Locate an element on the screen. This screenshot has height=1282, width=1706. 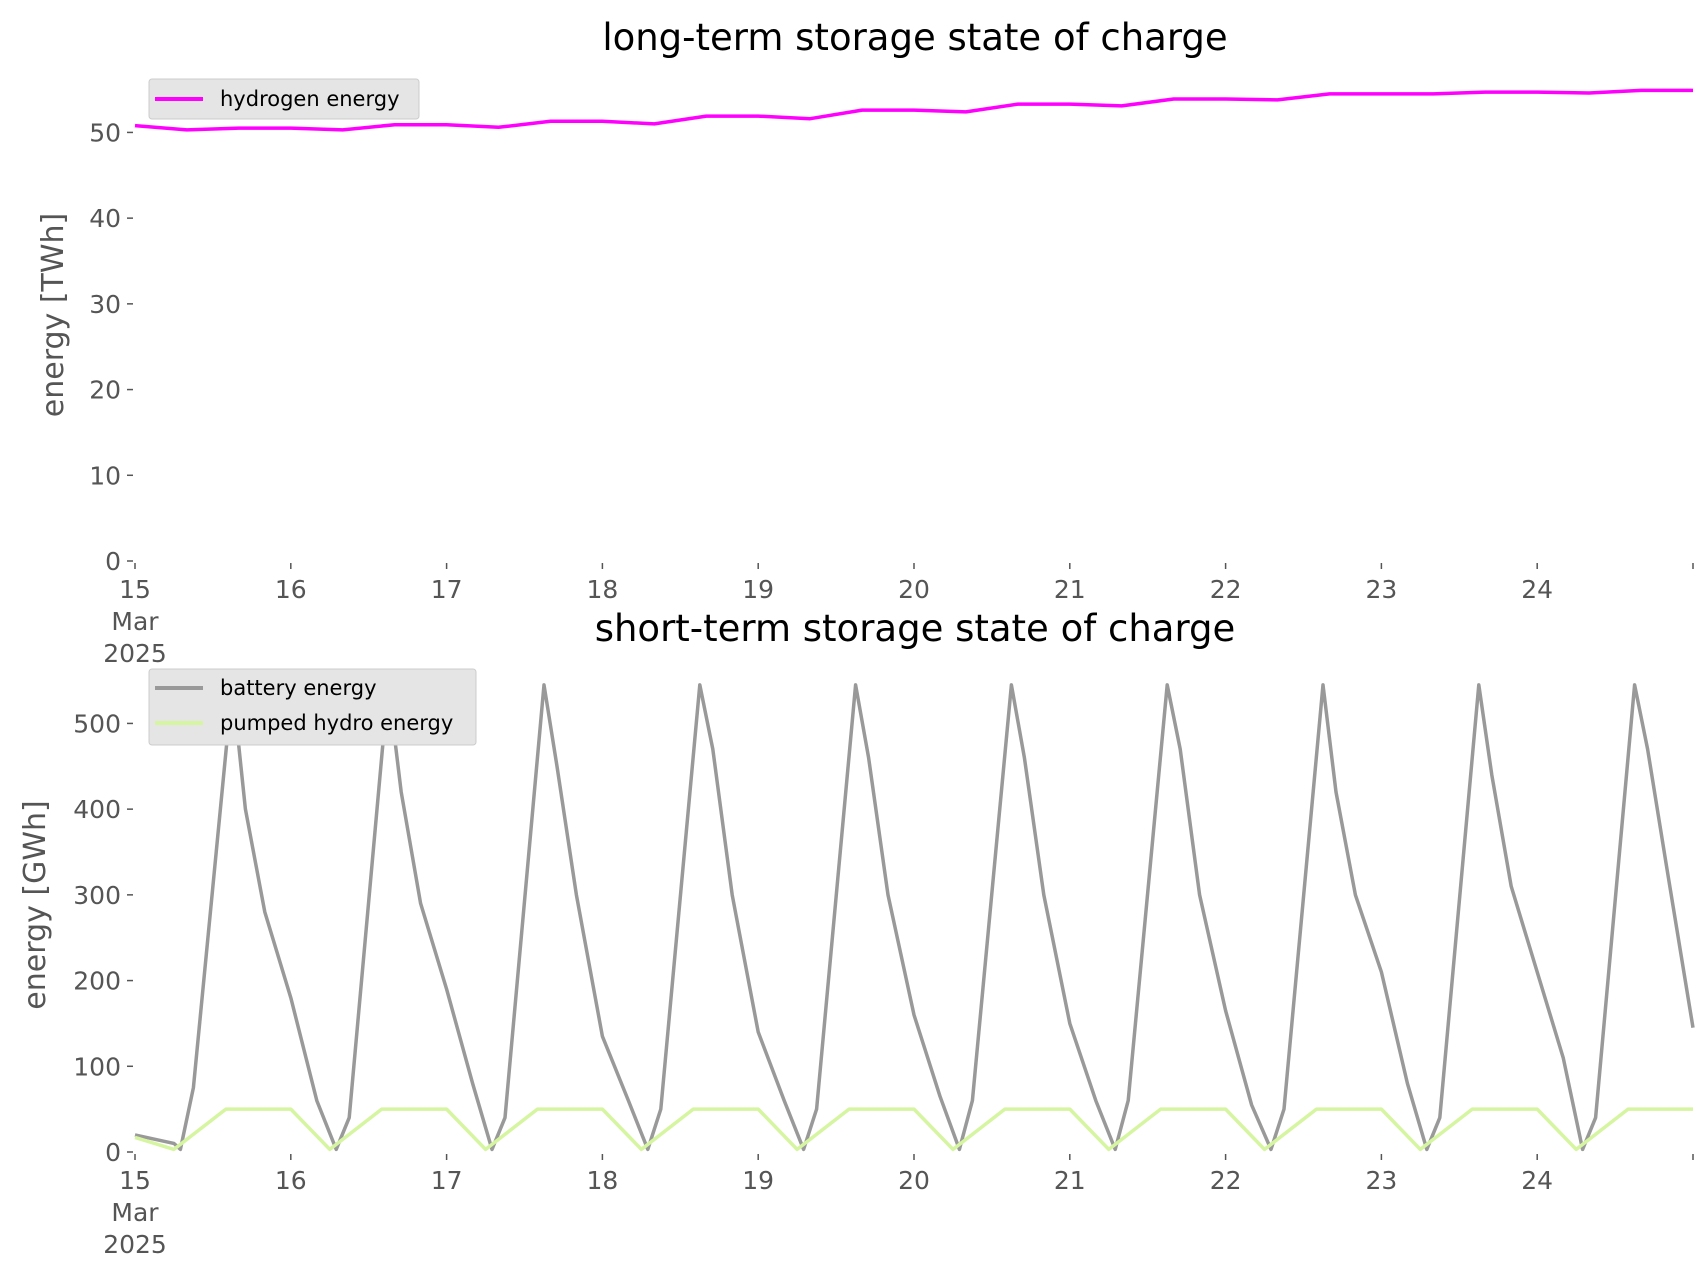
y-axis-label: energy [GWh] is located at coordinates (35, 904).